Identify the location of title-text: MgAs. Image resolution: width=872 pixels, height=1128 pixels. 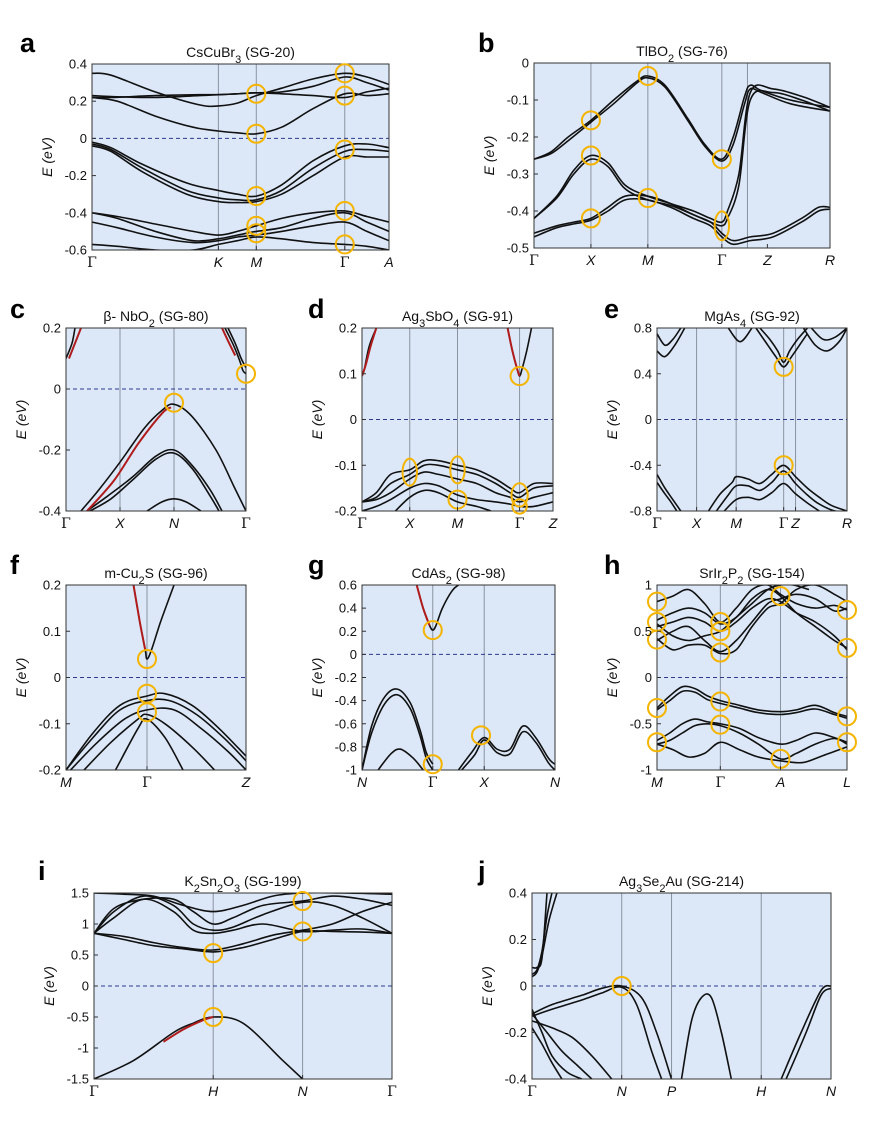
(722, 316).